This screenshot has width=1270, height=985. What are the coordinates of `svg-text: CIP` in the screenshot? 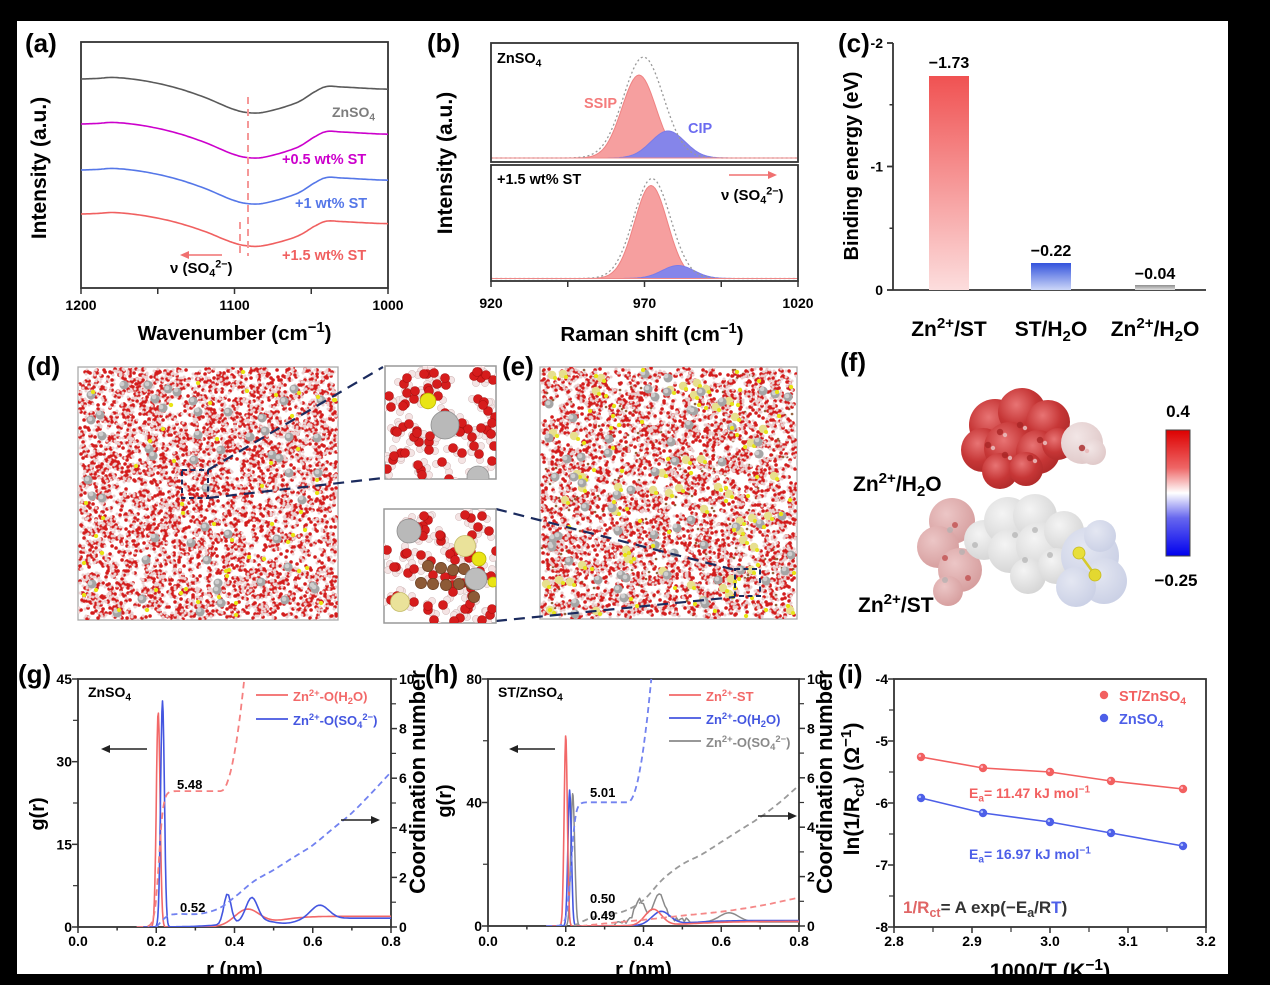 It's located at (700, 129).